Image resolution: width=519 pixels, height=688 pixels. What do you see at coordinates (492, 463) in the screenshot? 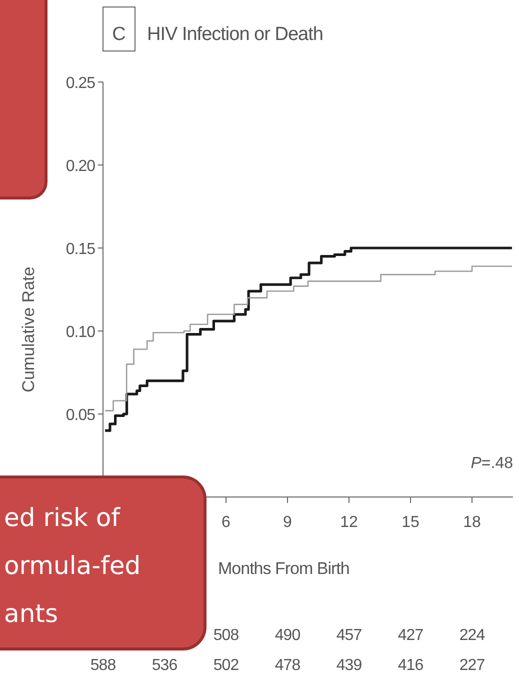
I see `annotation: P=.48` at bounding box center [492, 463].